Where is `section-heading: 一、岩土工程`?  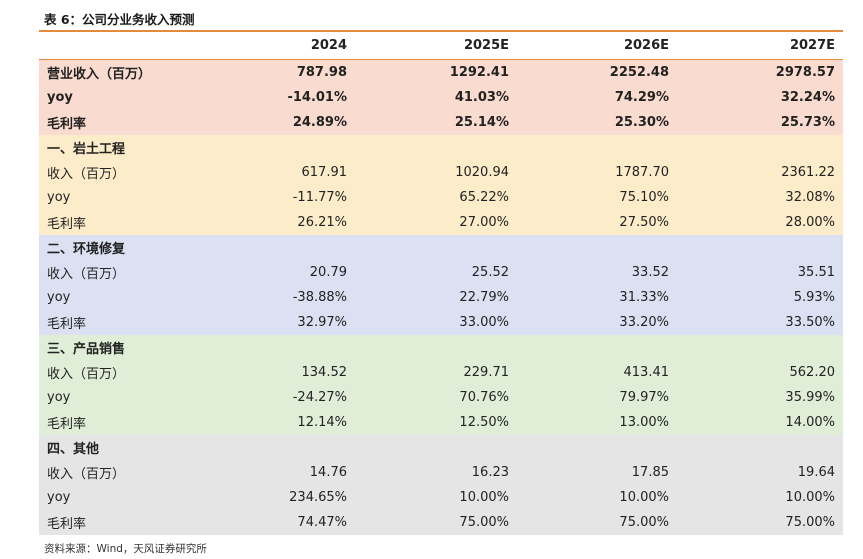 section-heading: 一、岩土工程 is located at coordinates (86, 149).